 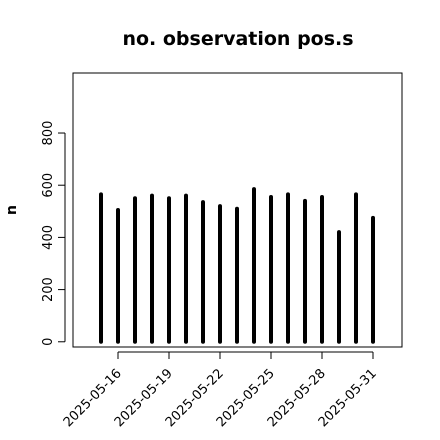 What do you see at coordinates (237, 39) in the screenshot?
I see `chart-title: no. observation pos.s` at bounding box center [237, 39].